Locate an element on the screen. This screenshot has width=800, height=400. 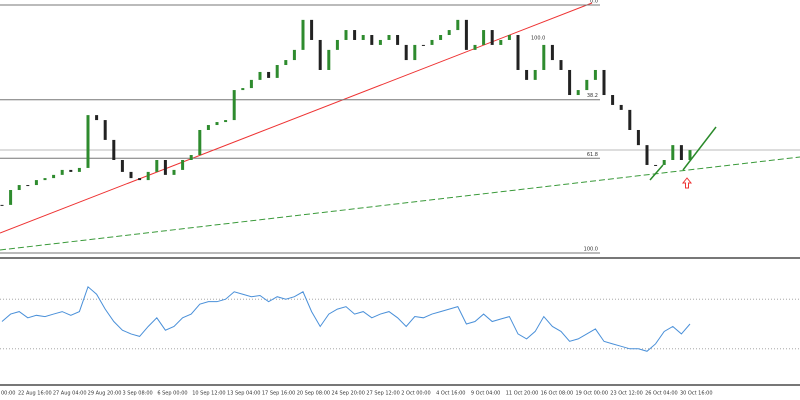
fib-label: 100.0 is located at coordinates (591, 250).